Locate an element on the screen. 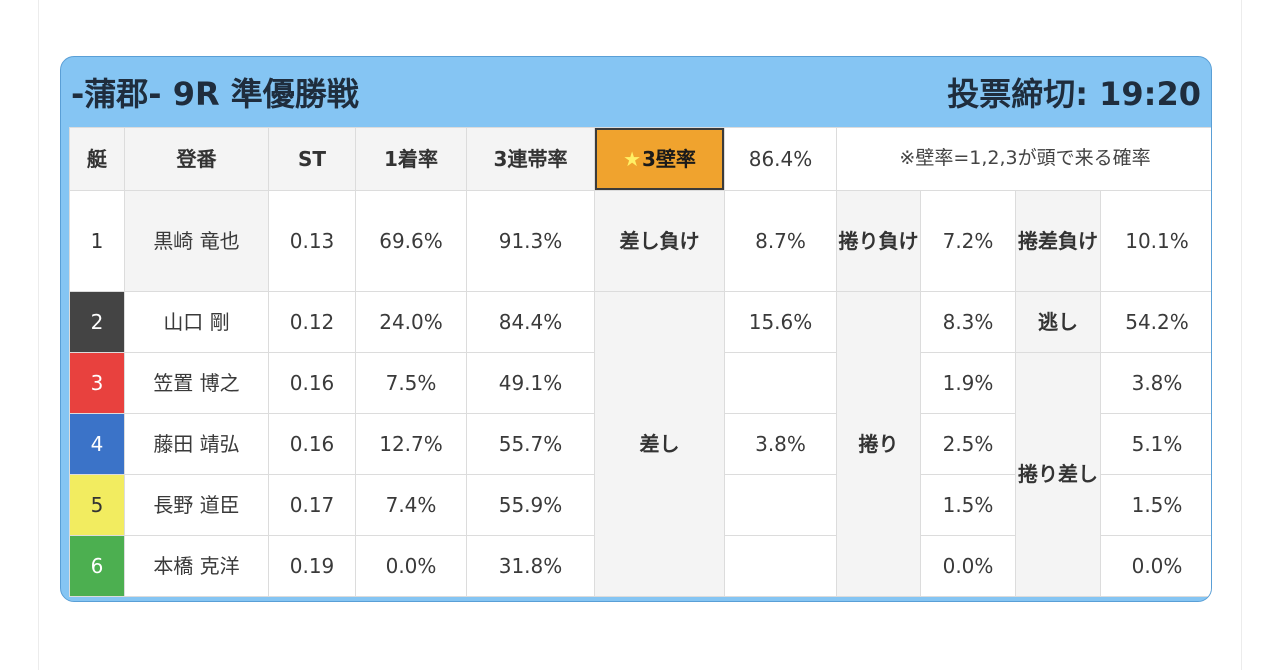 The height and width of the screenshot is (670, 1280). col-header-first-rate: 1着率 is located at coordinates (411, 159).